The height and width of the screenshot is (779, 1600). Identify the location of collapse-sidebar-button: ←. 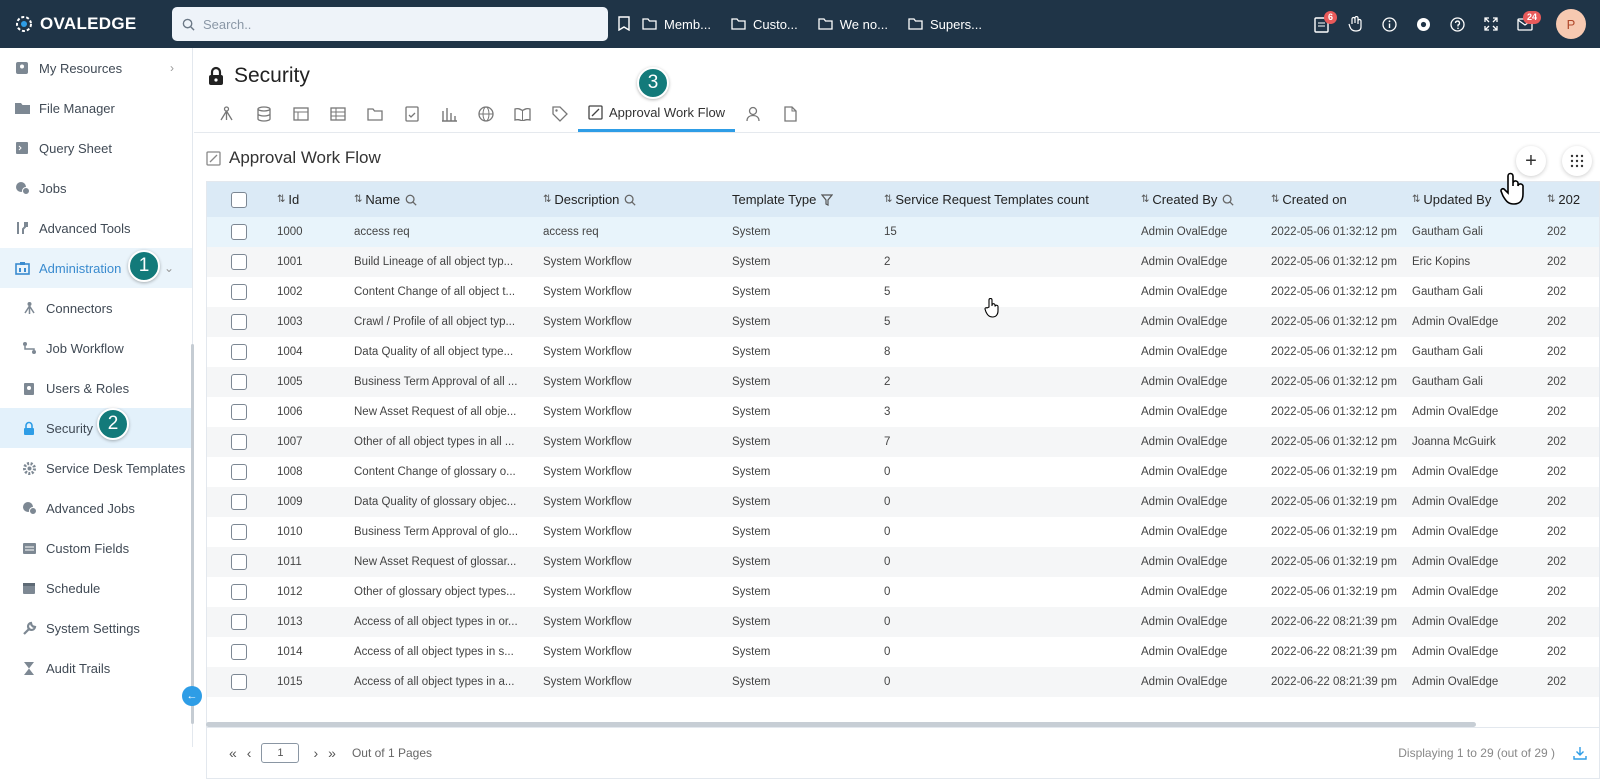
(192, 696).